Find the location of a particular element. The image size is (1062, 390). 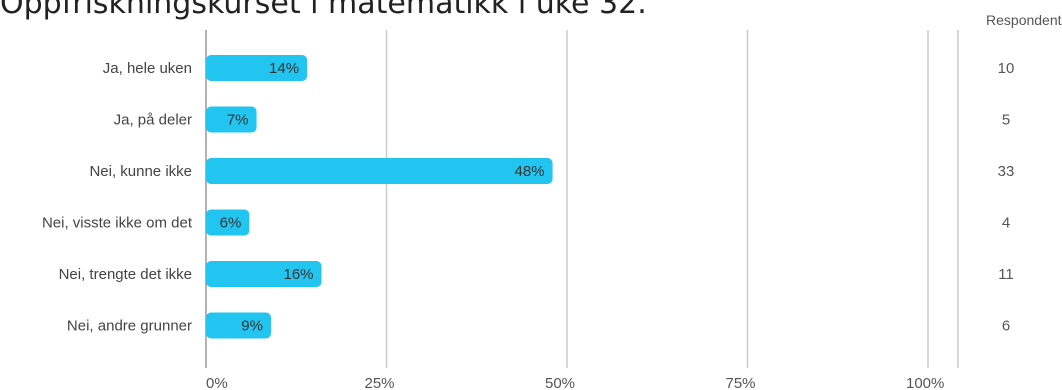

respondents-count: 6 is located at coordinates (1006, 326).